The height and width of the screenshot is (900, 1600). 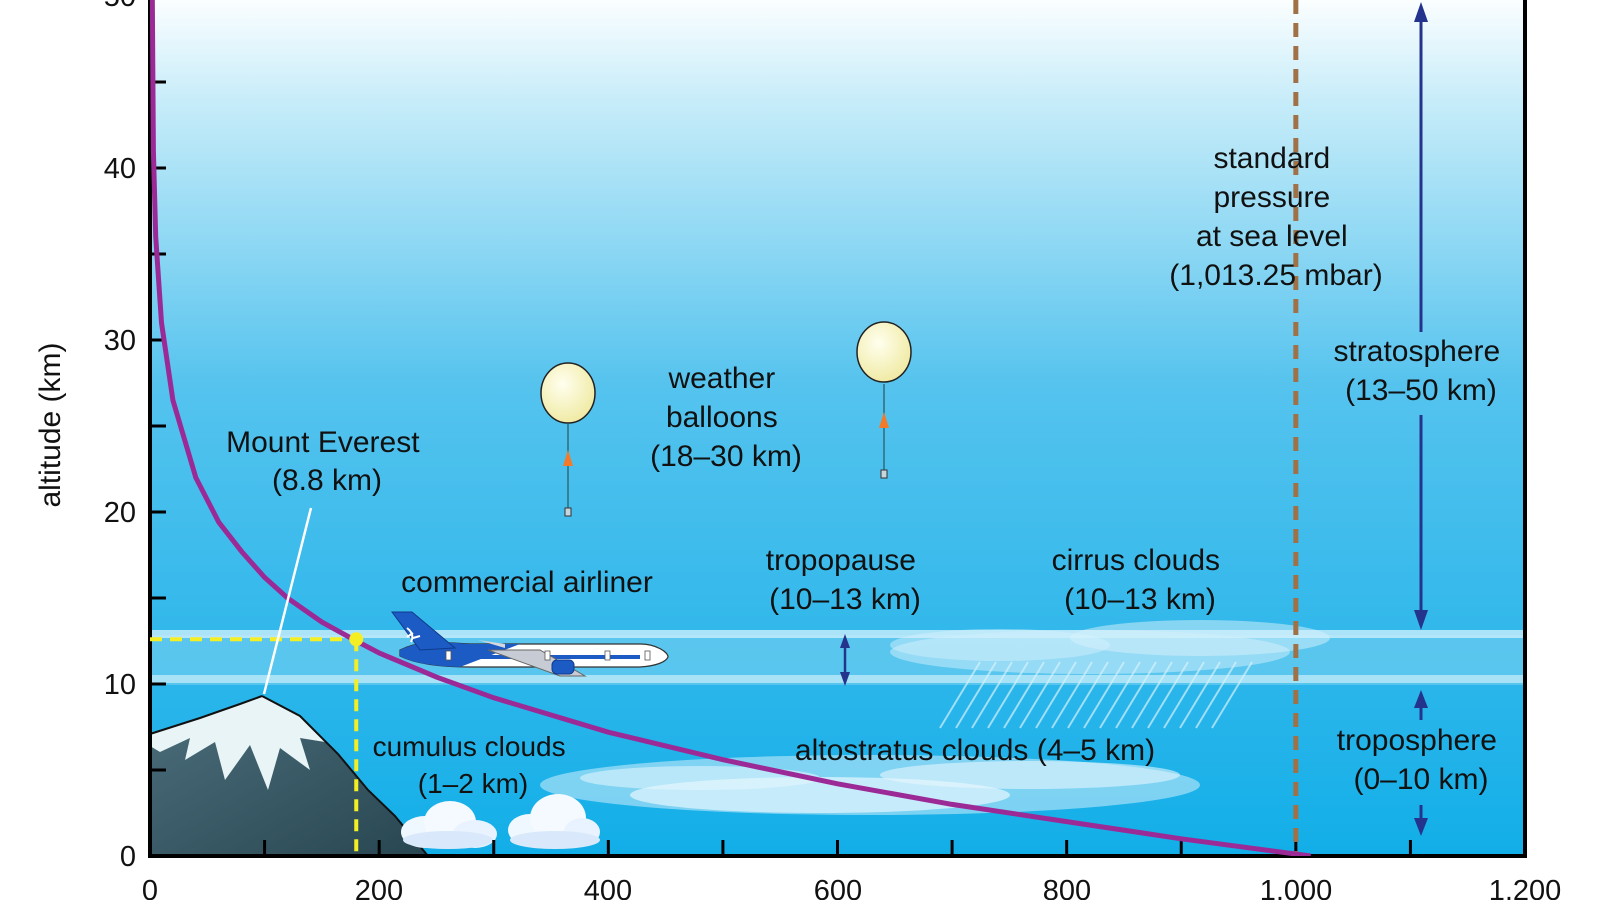 I want to click on y-tick-labels: 0 10 20 30 40 50, so click(x=120, y=436).